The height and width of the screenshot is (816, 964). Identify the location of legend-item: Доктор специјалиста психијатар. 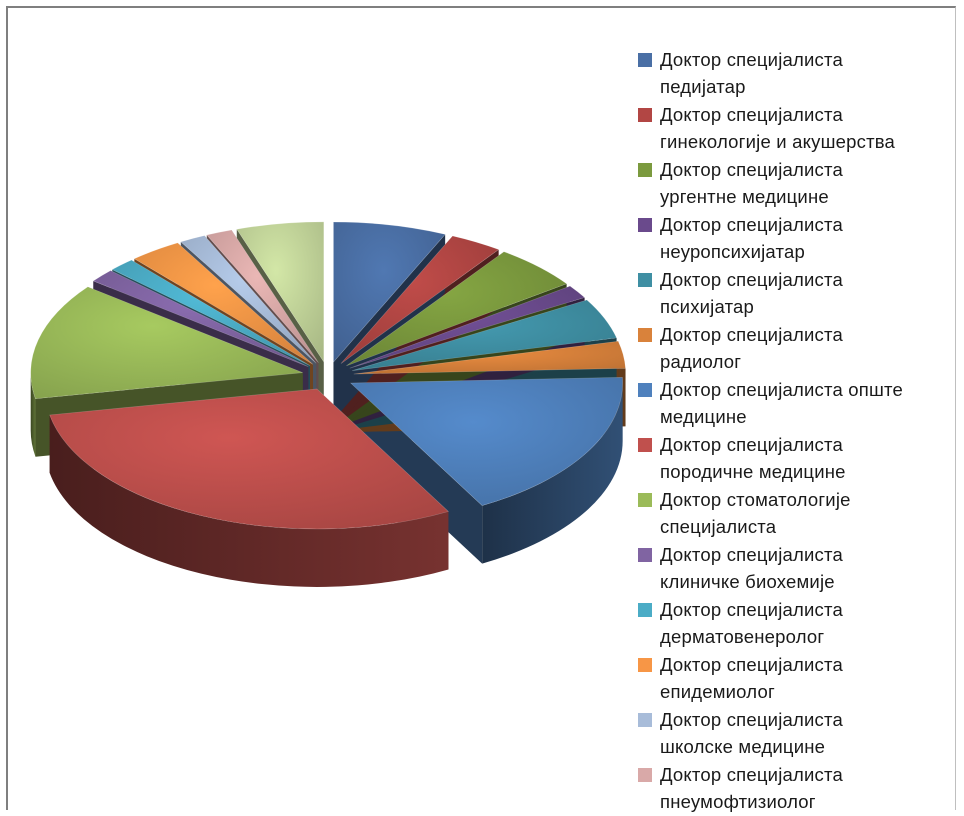
(800, 293).